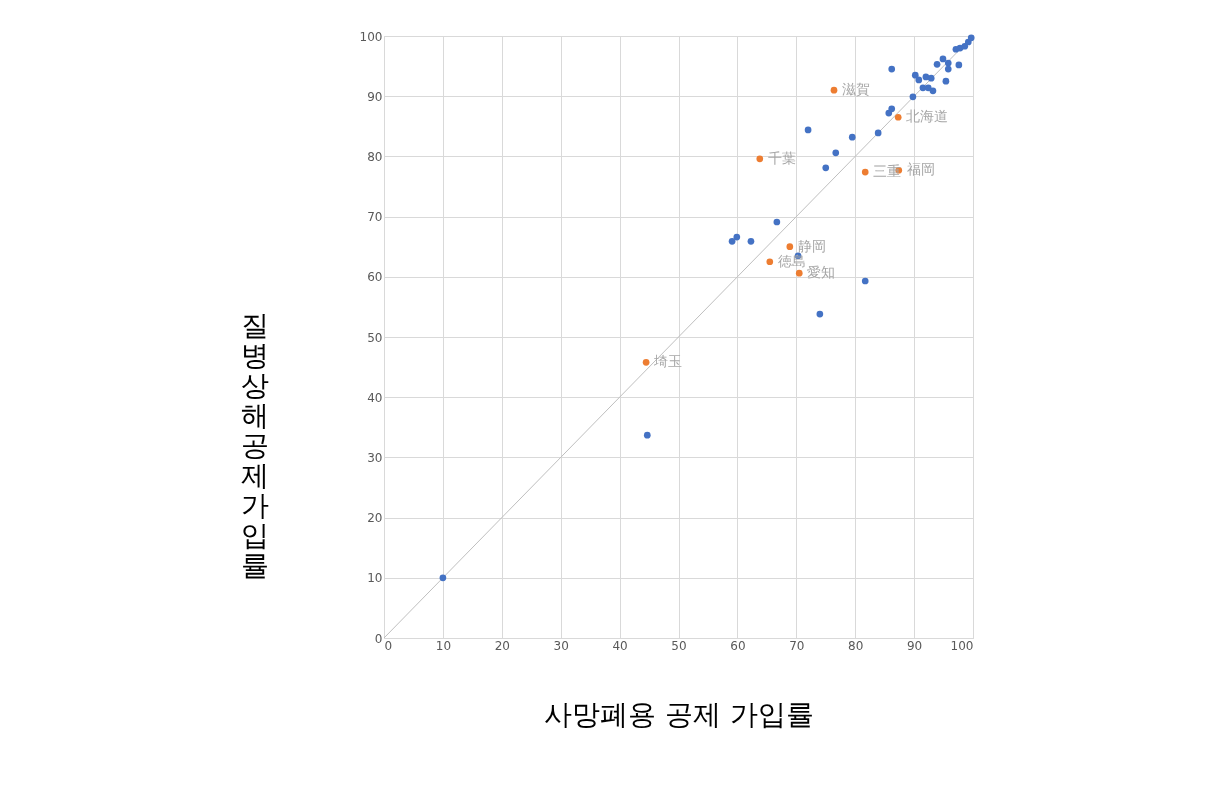 The height and width of the screenshot is (795, 1214). What do you see at coordinates (388, 645) in the screenshot?
I see `x-tick-label: 0` at bounding box center [388, 645].